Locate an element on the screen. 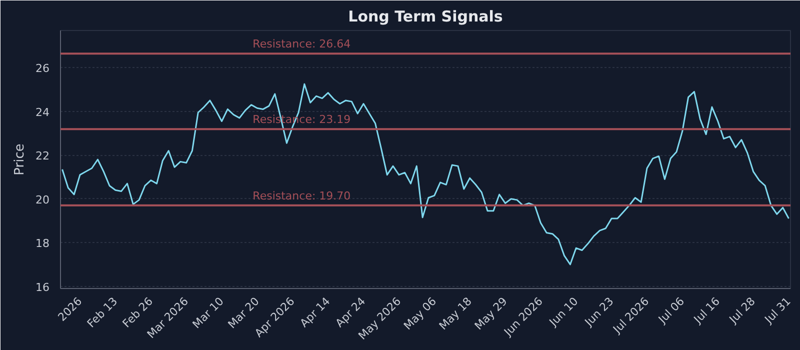  y-tick-label: 16 is located at coordinates (43, 287).